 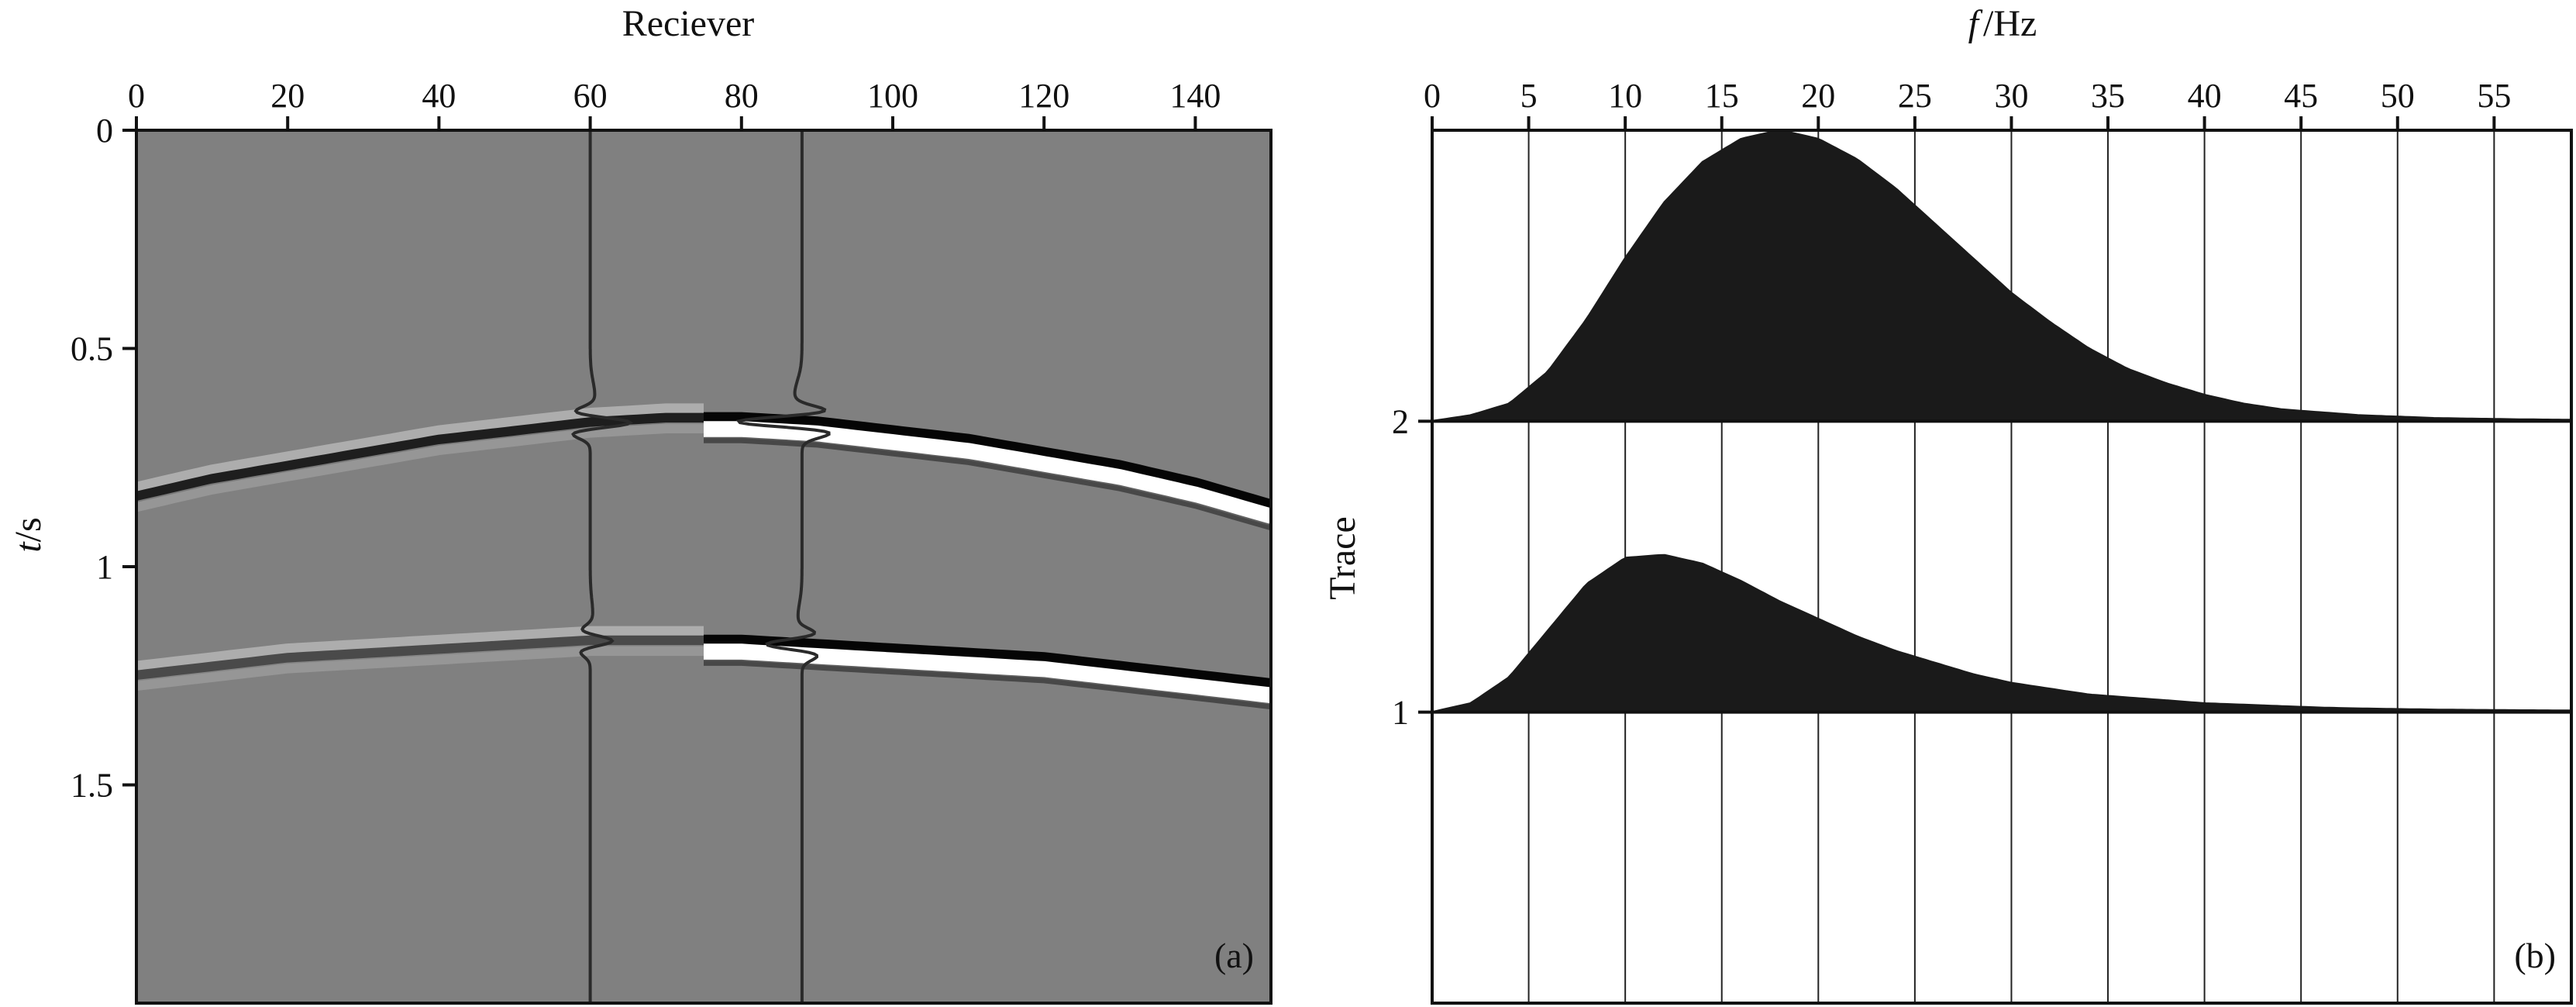 What do you see at coordinates (590, 96) in the screenshot?
I see `panel-a-x-tick-label: 60` at bounding box center [590, 96].